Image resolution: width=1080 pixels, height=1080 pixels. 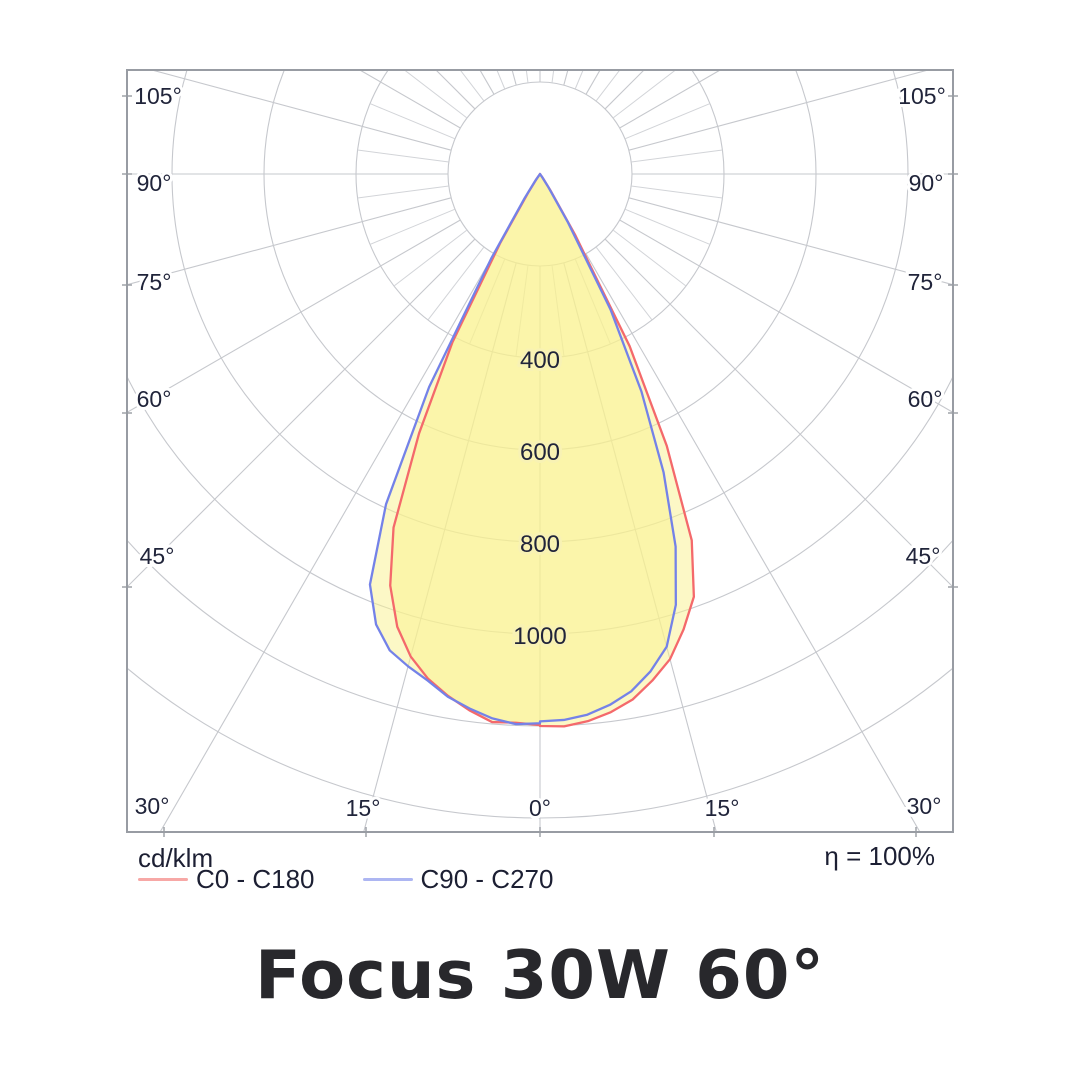 I want to click on angle-label-2-75°: 75°, so click(x=154, y=282).